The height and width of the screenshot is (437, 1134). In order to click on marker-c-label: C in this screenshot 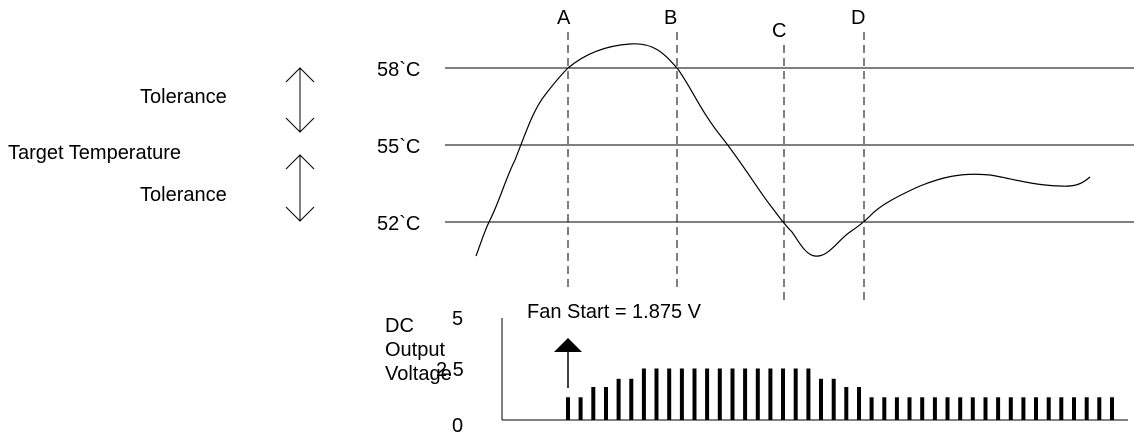, I will do `click(779, 31)`.